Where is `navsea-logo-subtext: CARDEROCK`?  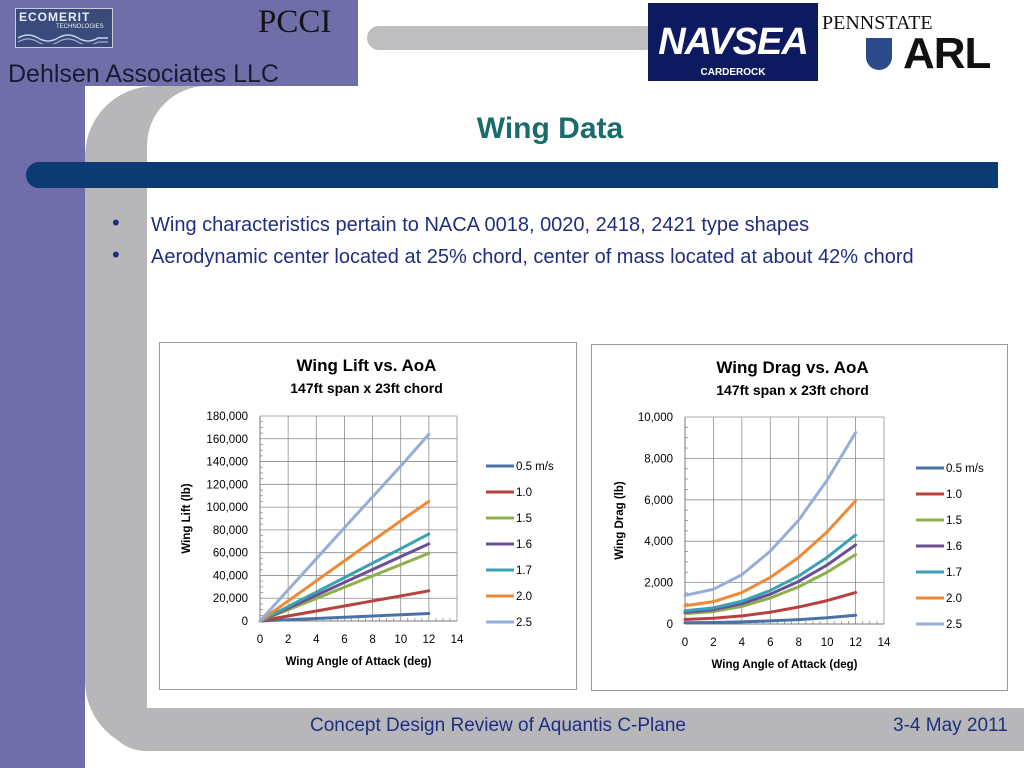 navsea-logo-subtext: CARDEROCK is located at coordinates (733, 72).